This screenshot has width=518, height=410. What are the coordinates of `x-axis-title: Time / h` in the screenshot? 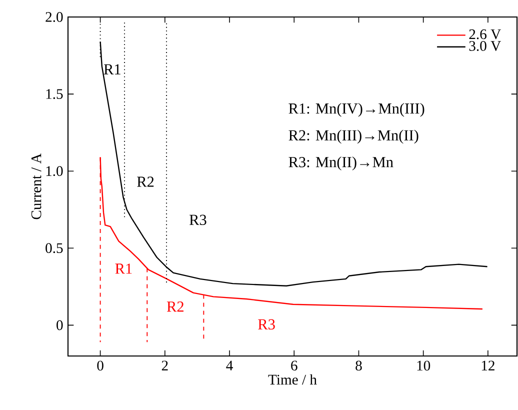 It's located at (292, 379).